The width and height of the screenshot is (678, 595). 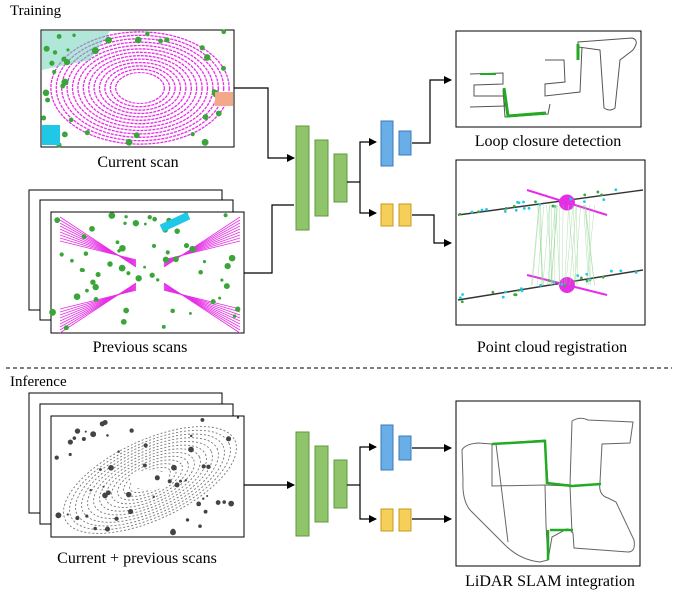 I want to click on previous-scans-label: Previous scans, so click(x=140, y=347).